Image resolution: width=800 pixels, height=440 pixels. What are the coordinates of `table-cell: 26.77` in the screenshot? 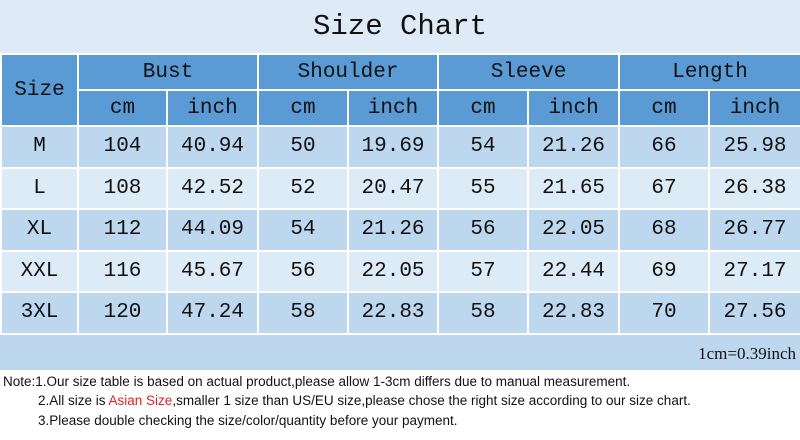 It's located at (754, 230).